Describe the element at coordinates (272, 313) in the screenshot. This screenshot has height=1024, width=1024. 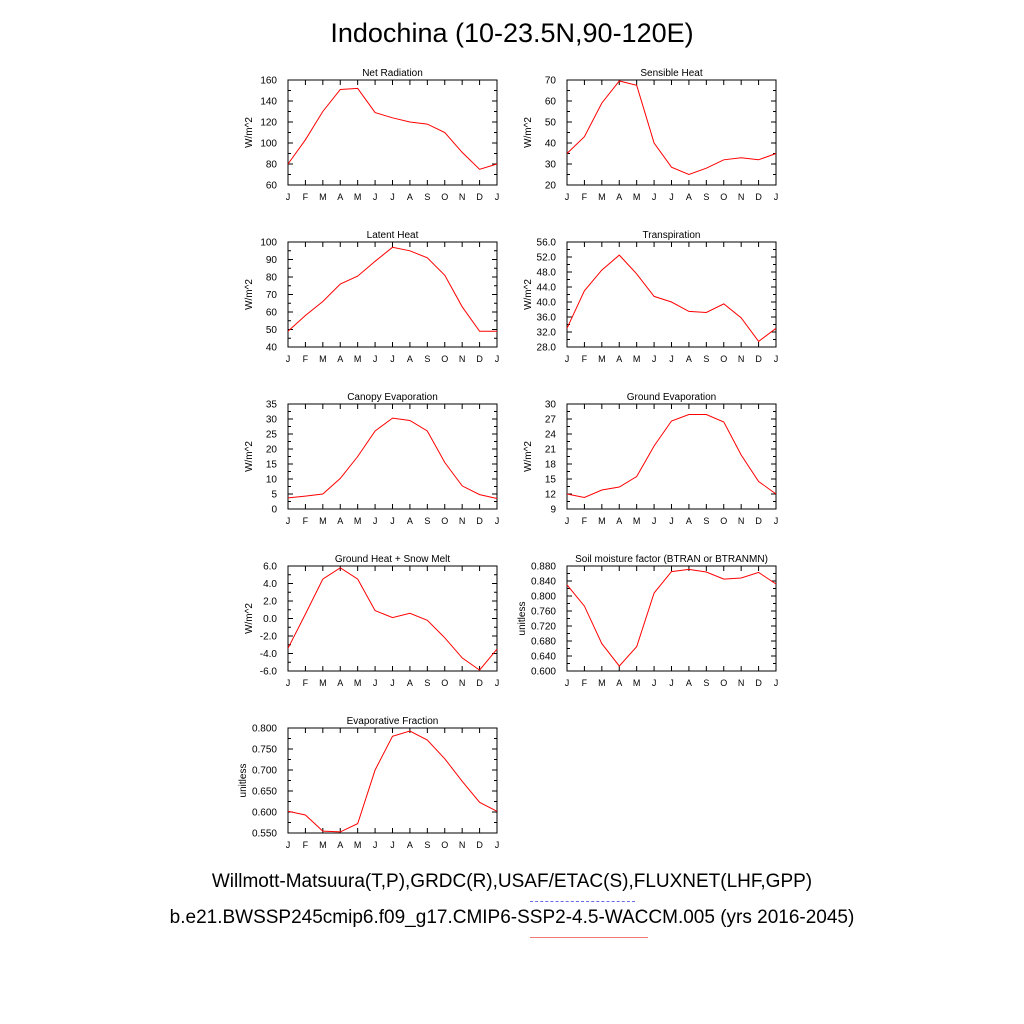
I see `y-tick-label: 60` at that location.